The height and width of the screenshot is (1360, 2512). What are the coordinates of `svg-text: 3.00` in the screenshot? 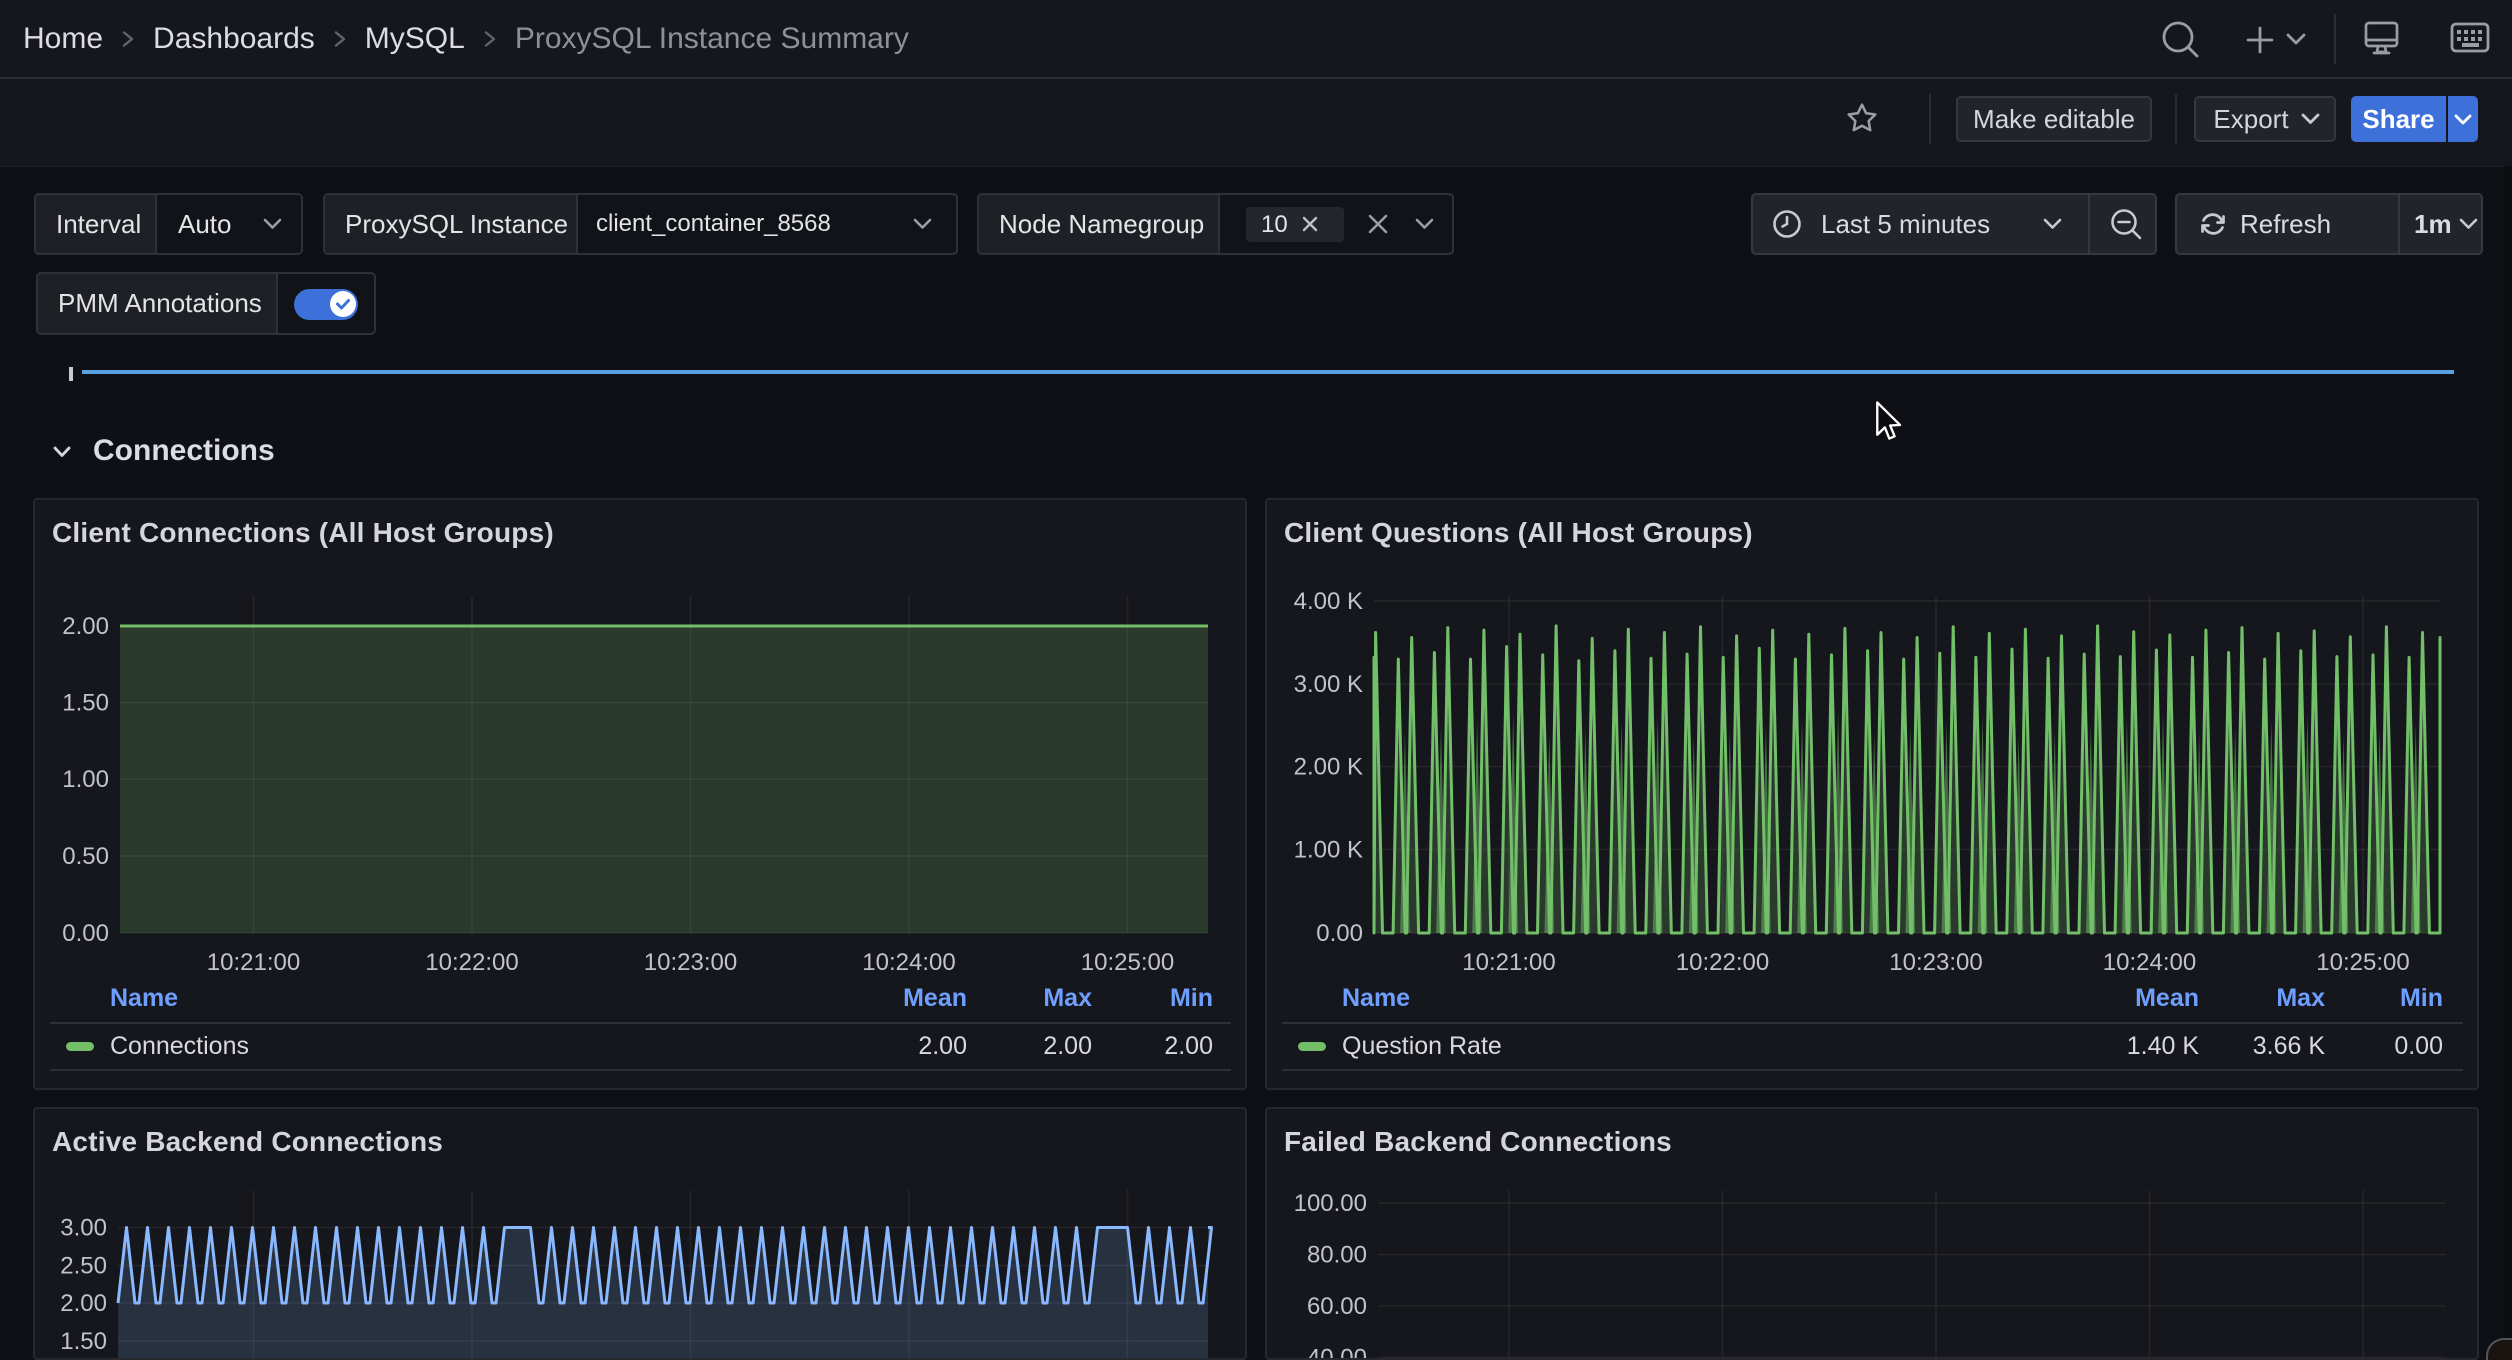 It's located at (83, 1228).